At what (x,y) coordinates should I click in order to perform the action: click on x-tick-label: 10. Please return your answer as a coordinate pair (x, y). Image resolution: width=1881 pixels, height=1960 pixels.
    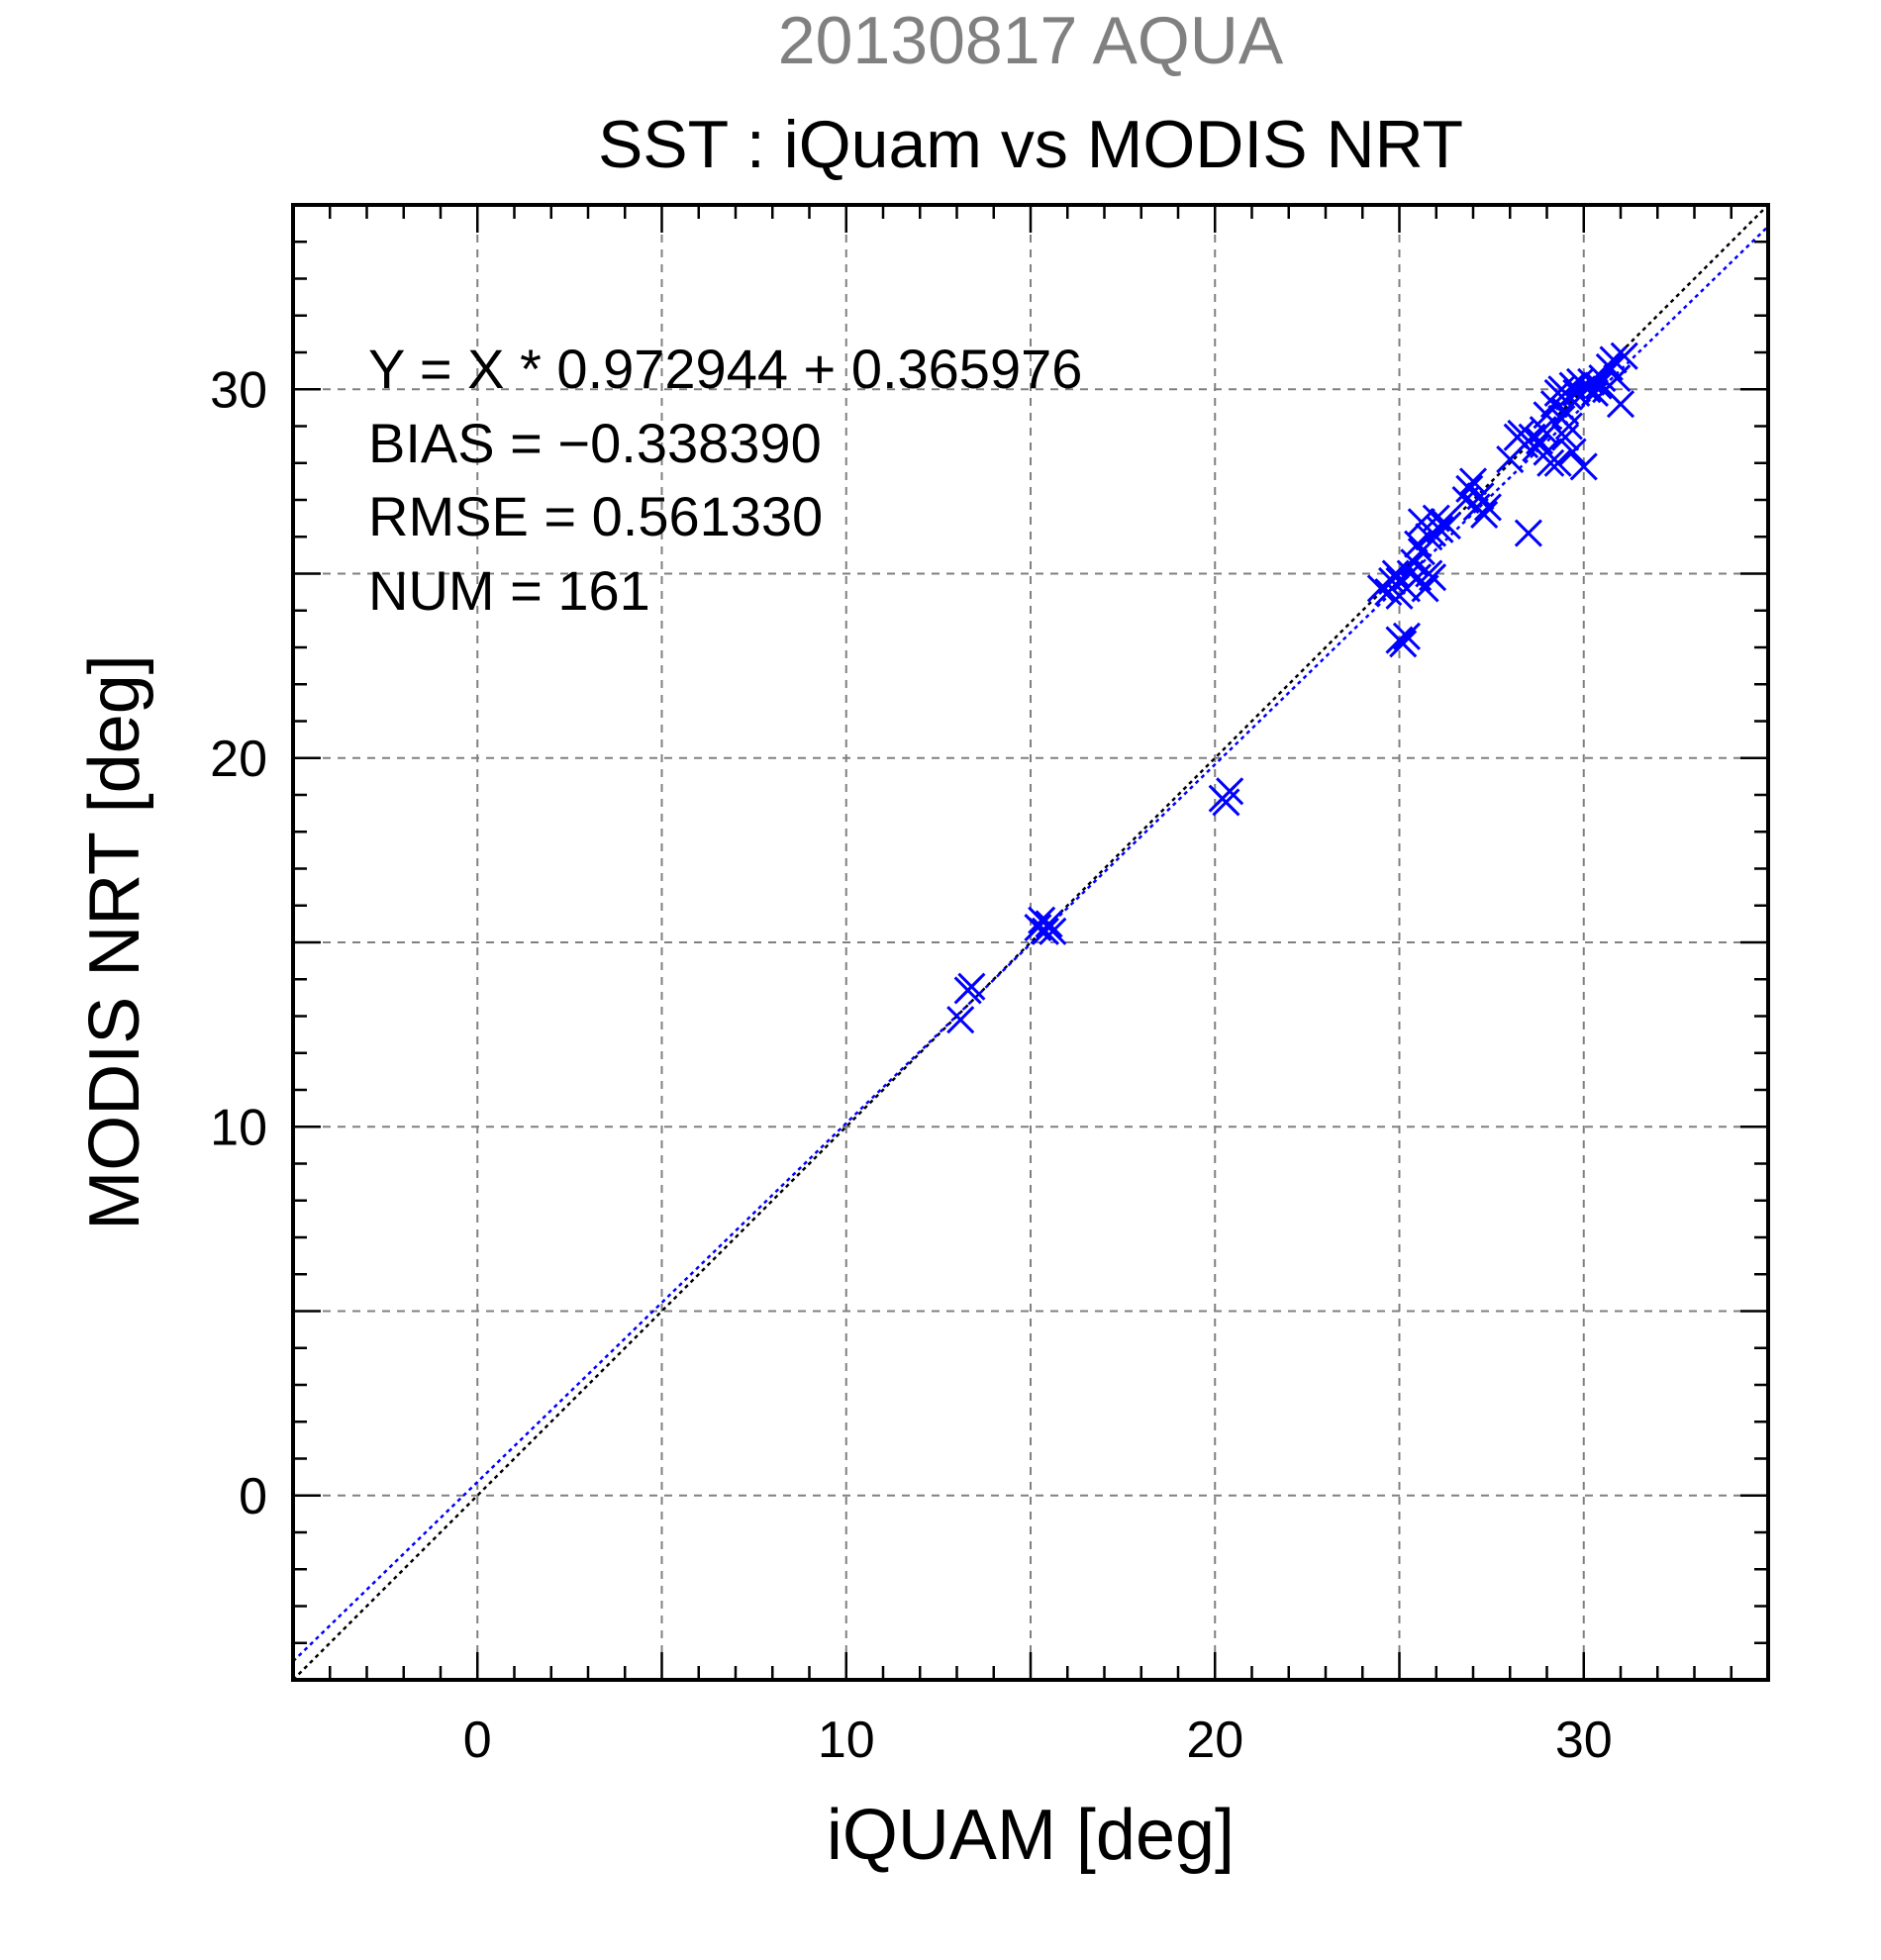
    Looking at the image, I should click on (846, 1740).